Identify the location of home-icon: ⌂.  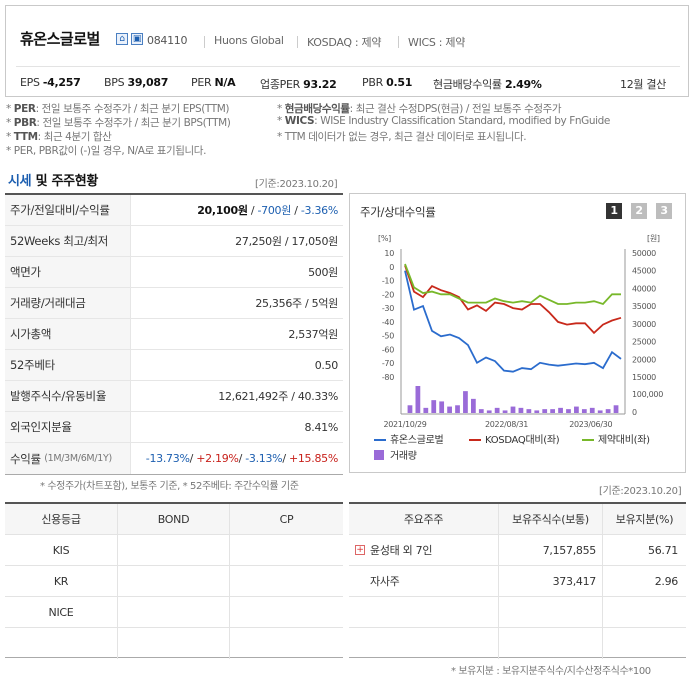
(122, 39).